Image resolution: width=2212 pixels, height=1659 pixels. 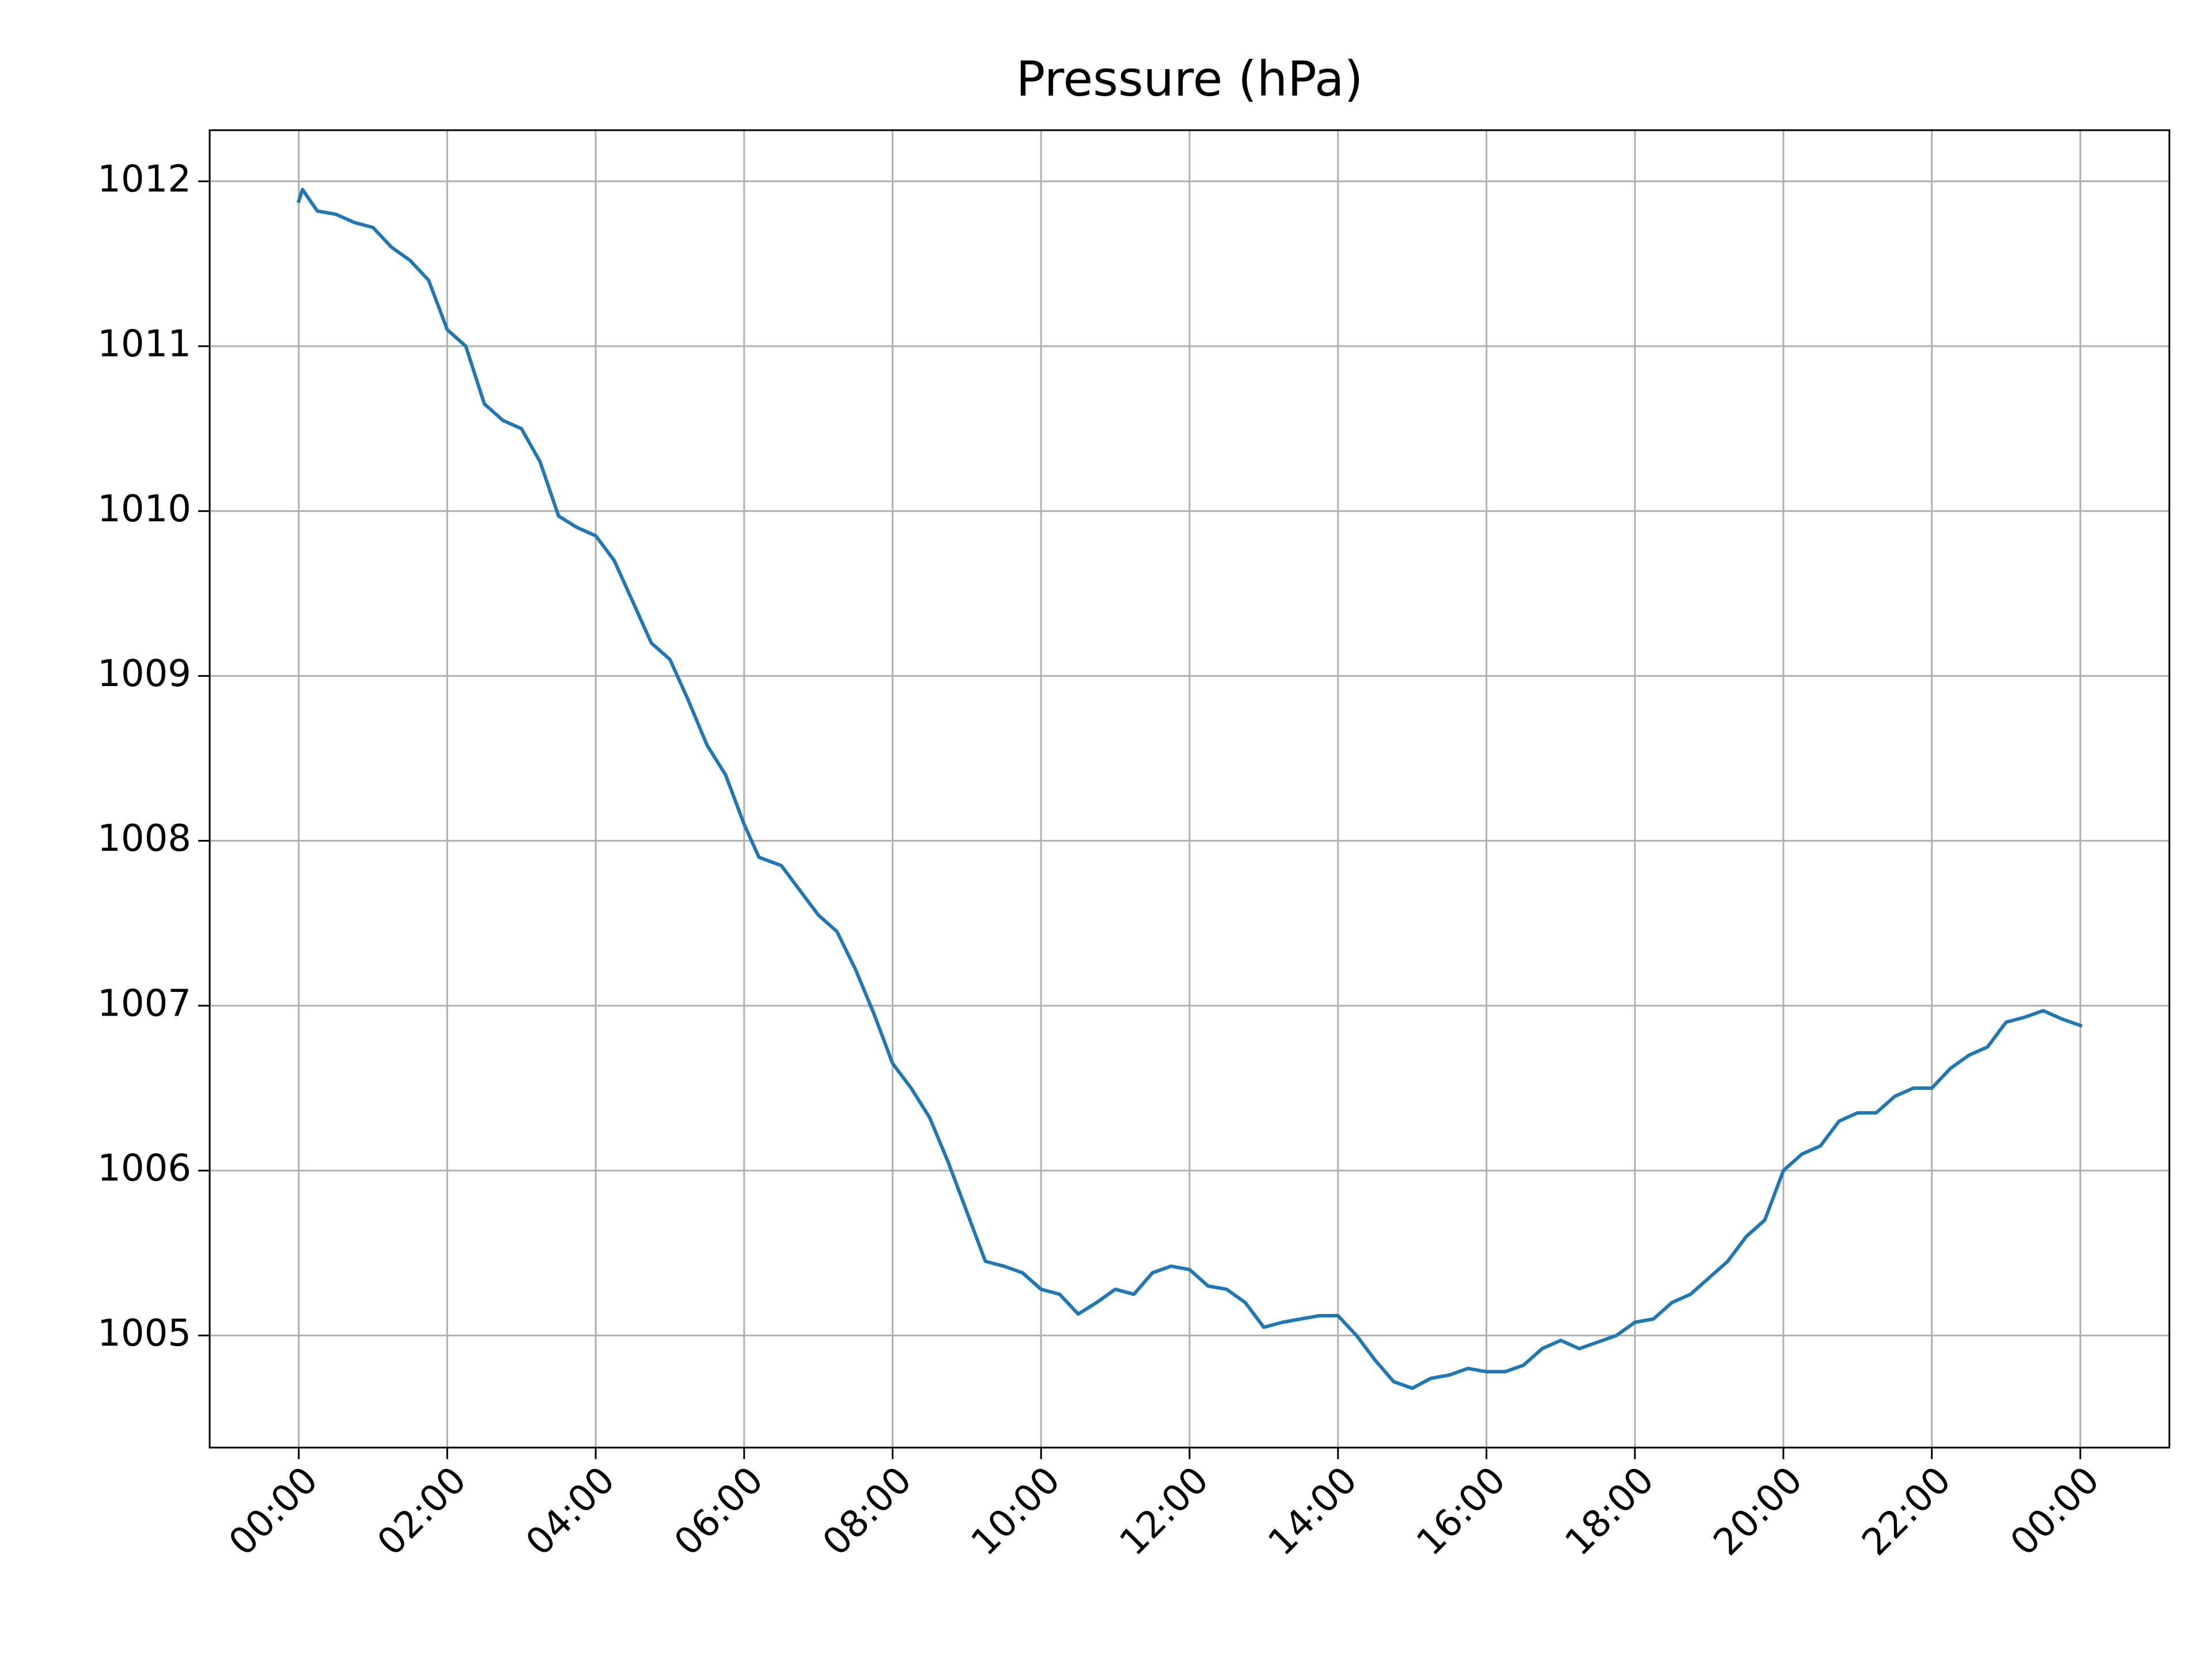 What do you see at coordinates (144, 344) in the screenshot?
I see `y-tick-label: 1011` at bounding box center [144, 344].